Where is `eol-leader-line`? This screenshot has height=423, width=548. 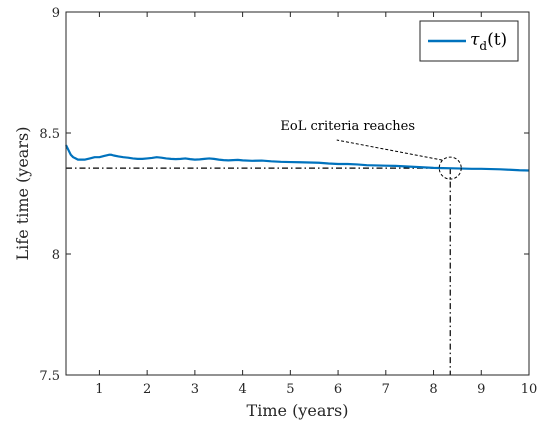 eol-leader-line is located at coordinates (389, 150).